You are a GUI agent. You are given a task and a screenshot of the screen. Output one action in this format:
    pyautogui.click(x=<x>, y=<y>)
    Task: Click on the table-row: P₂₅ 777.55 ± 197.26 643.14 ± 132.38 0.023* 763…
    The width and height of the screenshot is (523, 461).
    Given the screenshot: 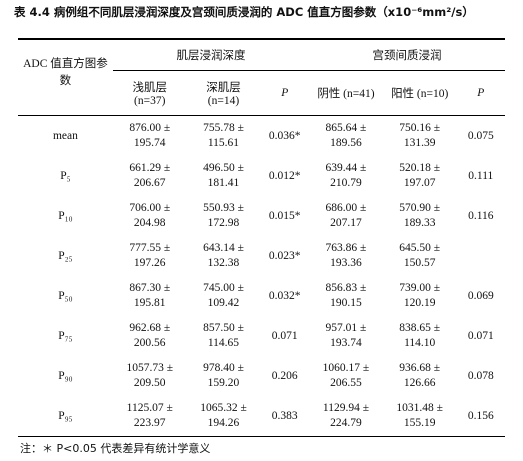 What is the action you would take?
    pyautogui.click(x=261, y=256)
    